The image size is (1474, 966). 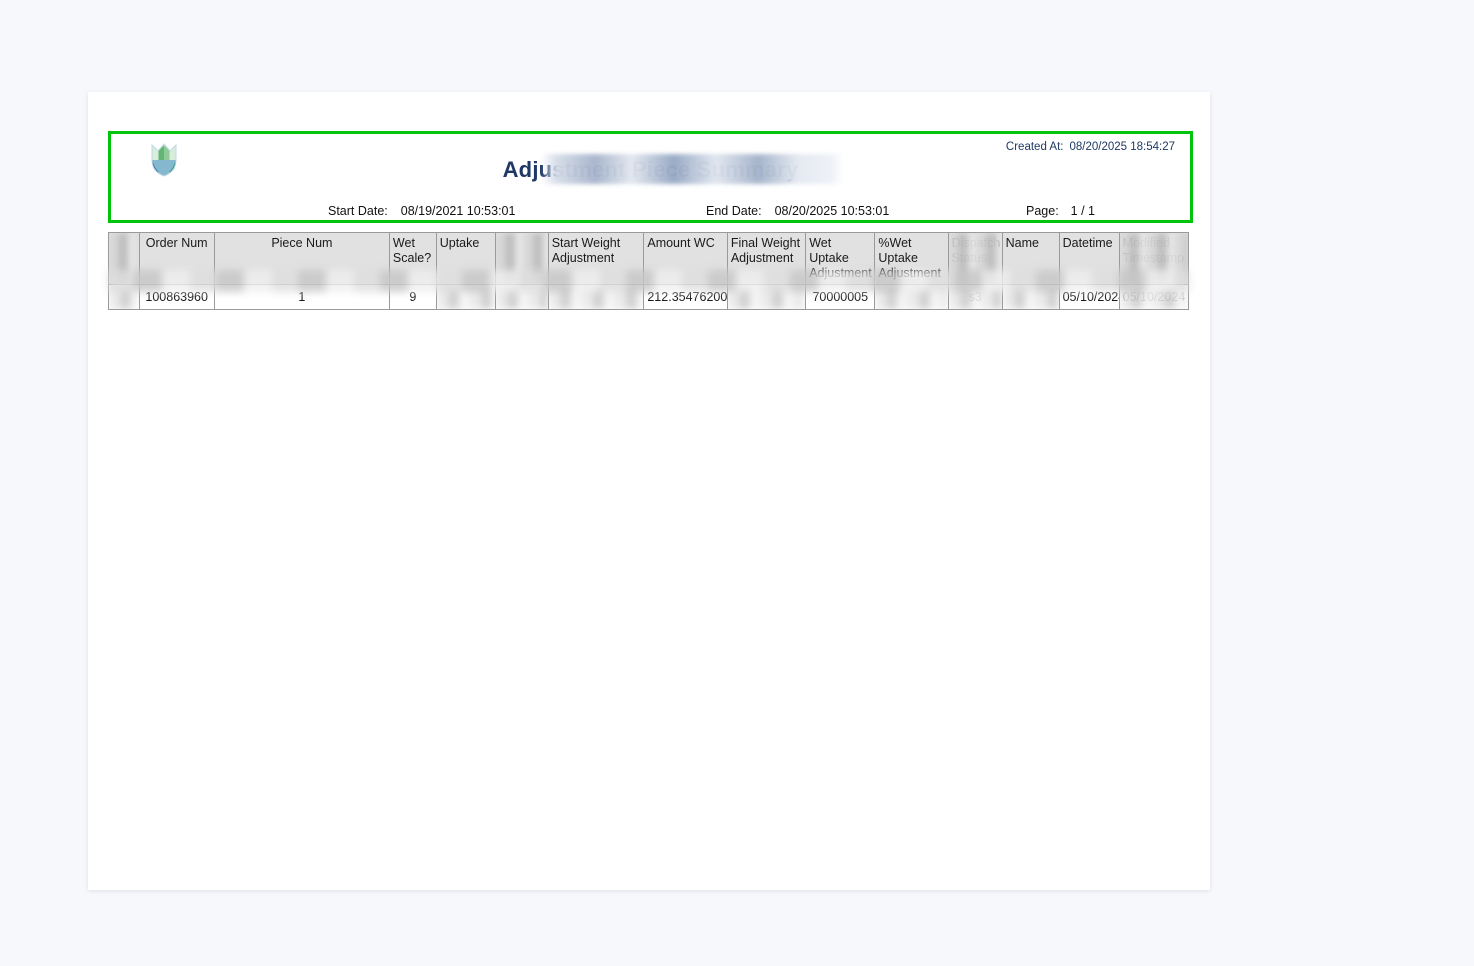 I want to click on column-header-pct_wet_uptake_adjustment: %Wet Uptake Adjustment, so click(x=911, y=258).